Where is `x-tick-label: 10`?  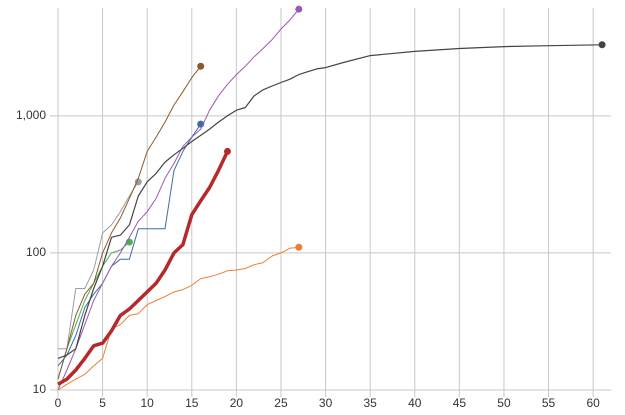 x-tick-label: 10 is located at coordinates (148, 403).